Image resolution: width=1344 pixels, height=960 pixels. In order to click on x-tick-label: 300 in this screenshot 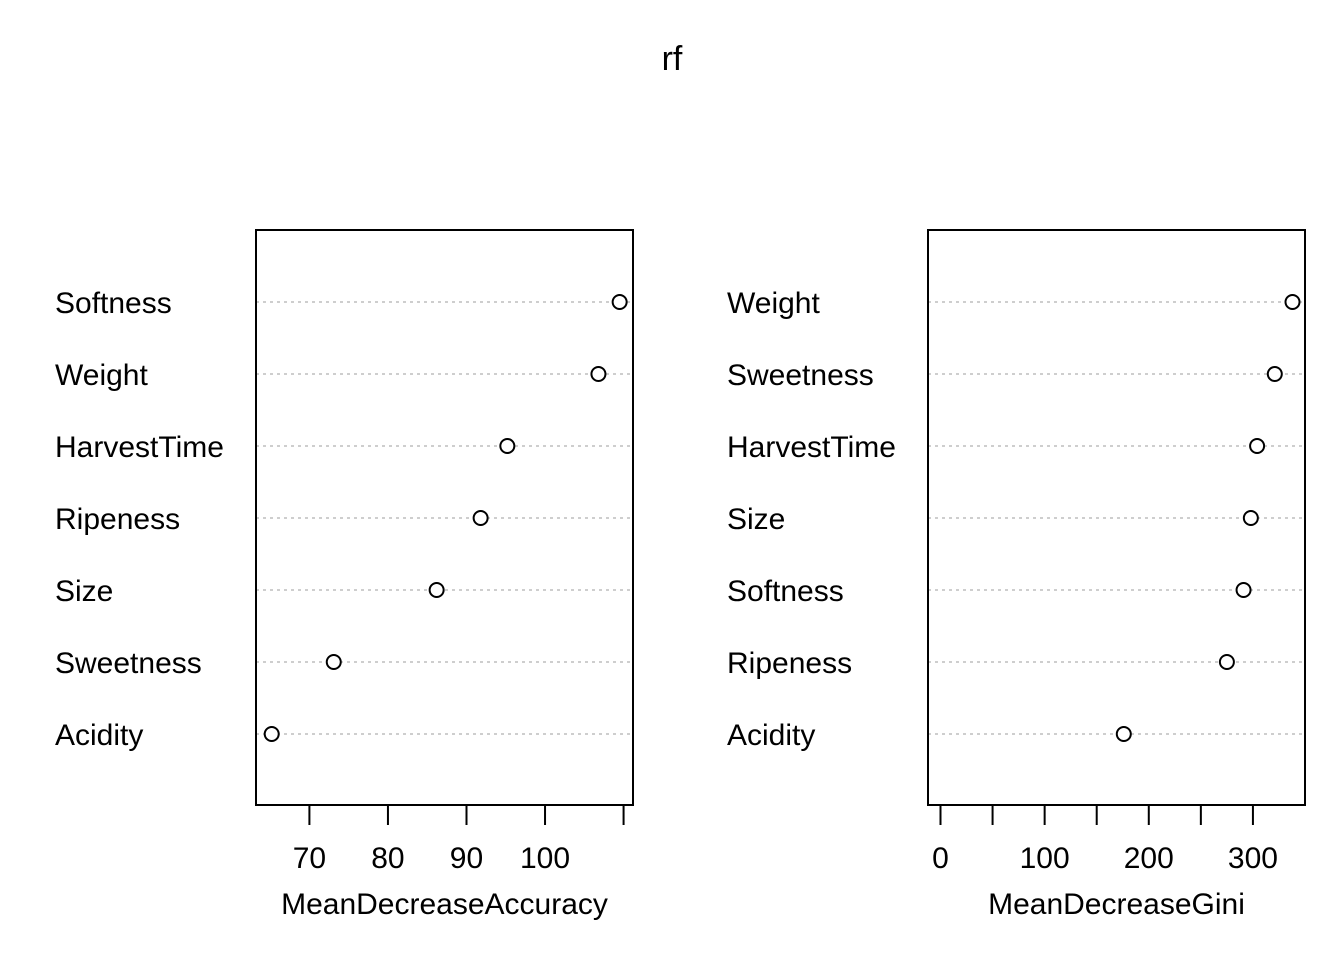, I will do `click(1253, 858)`.